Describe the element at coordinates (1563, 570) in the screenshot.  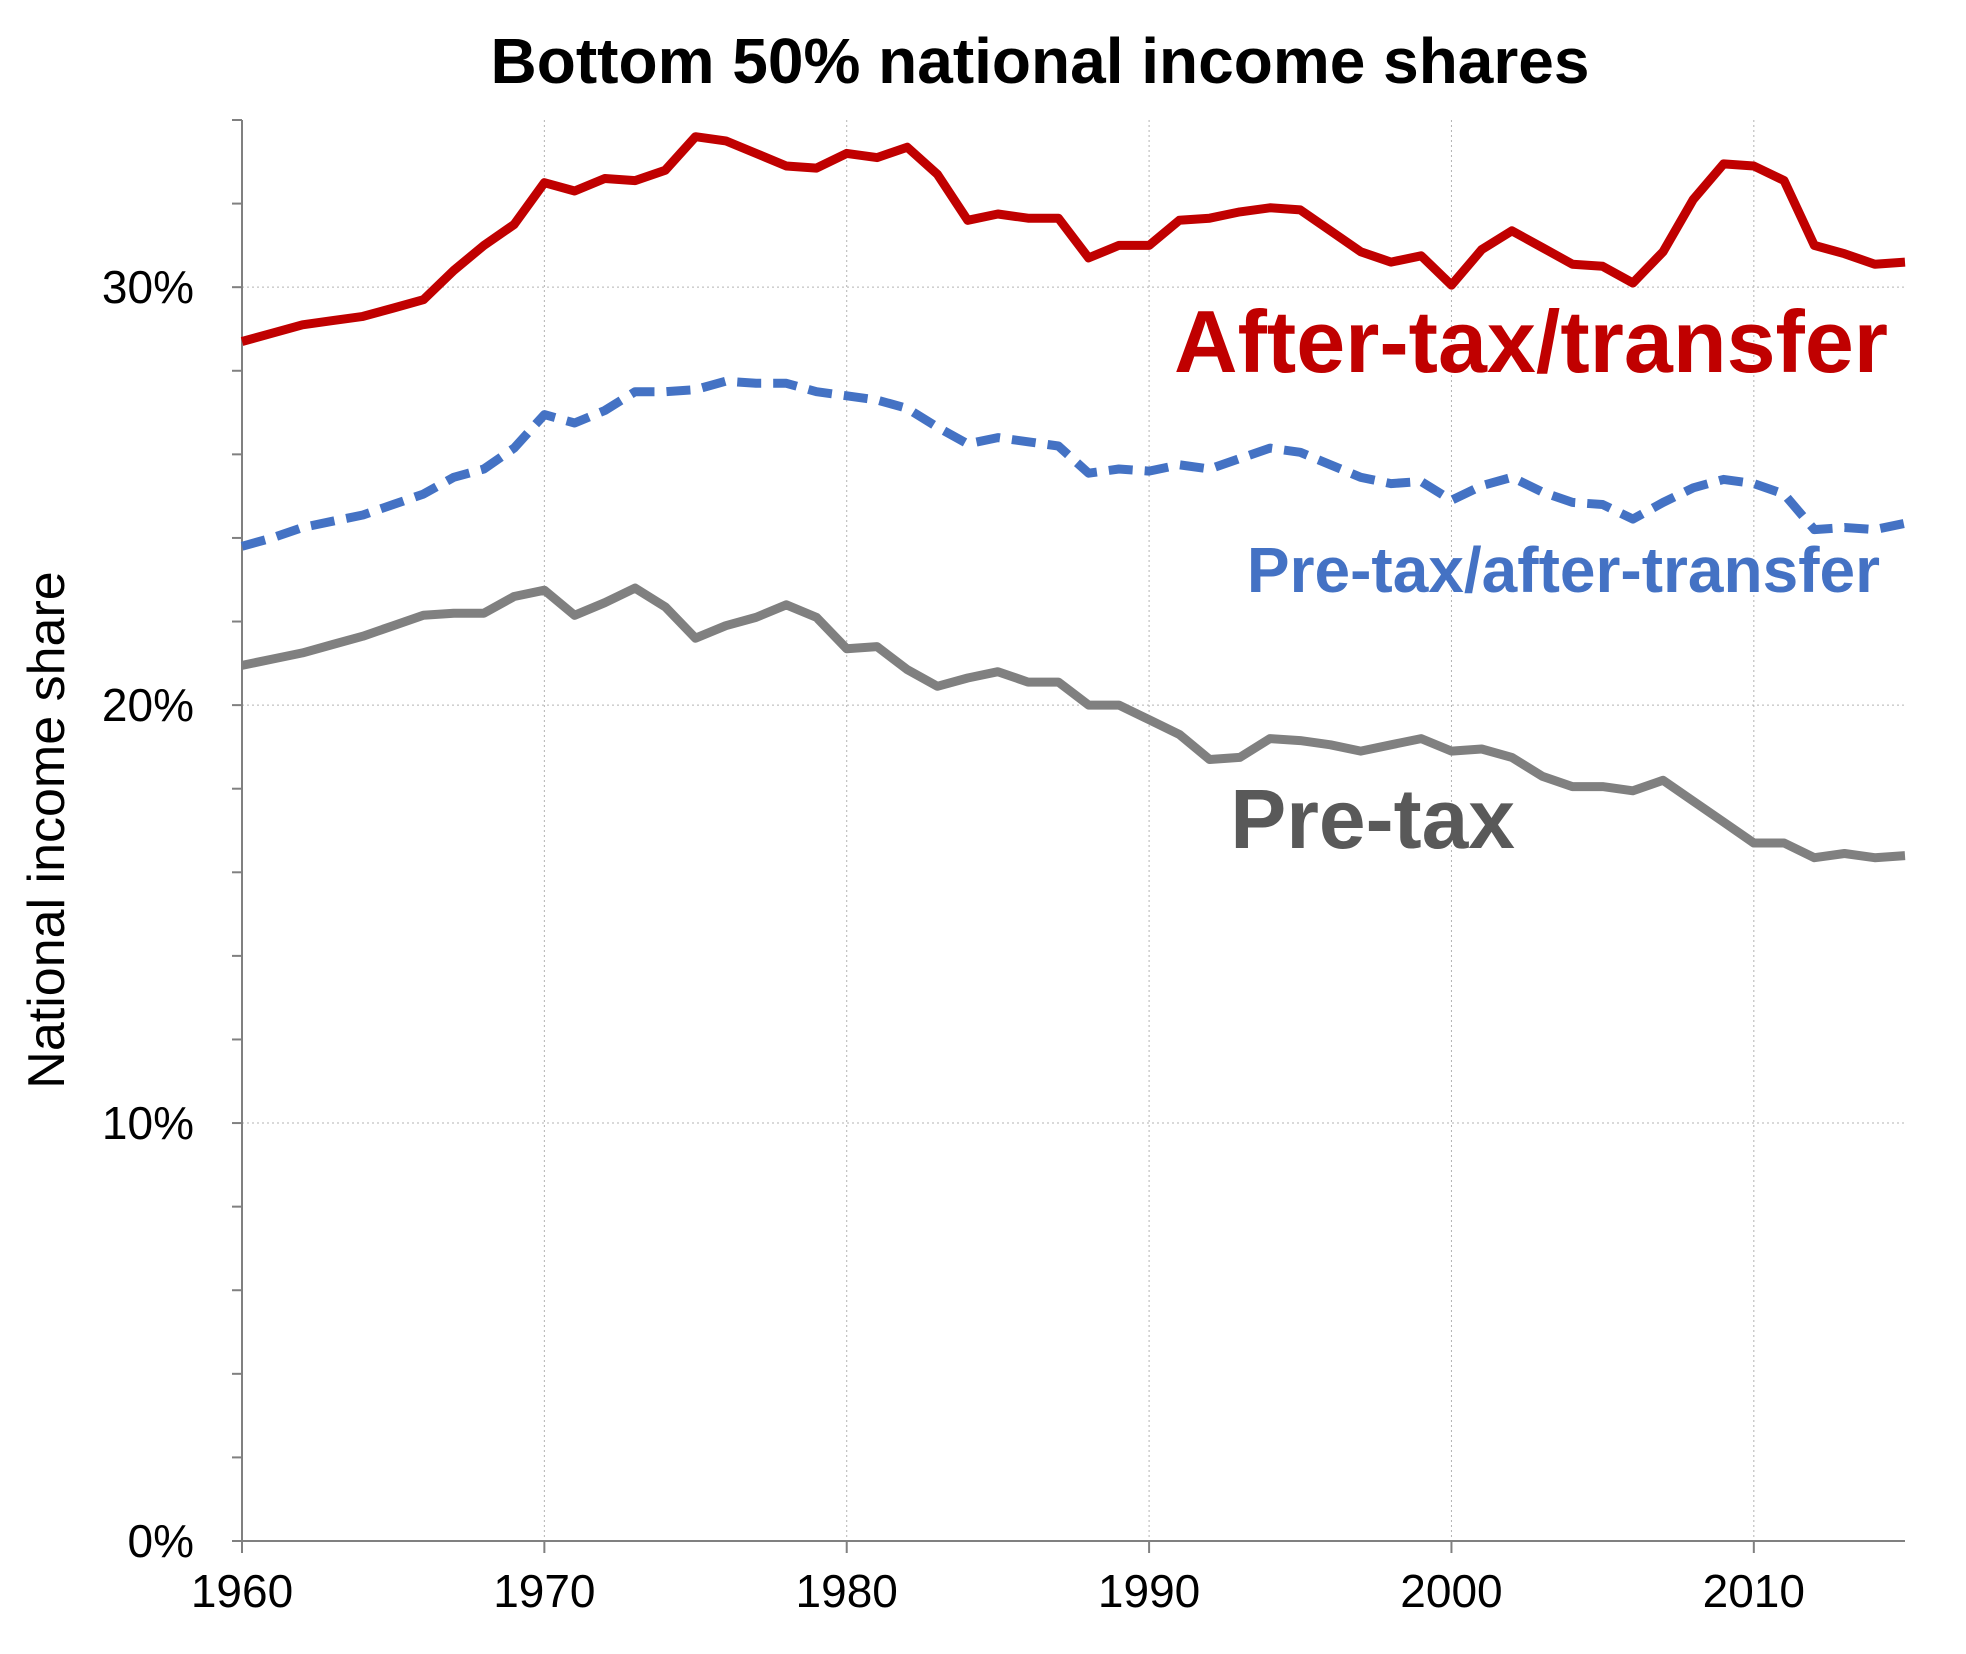
I see `series-label-pre-tax-after-transfer: Pre-tax/after-transfer` at that location.